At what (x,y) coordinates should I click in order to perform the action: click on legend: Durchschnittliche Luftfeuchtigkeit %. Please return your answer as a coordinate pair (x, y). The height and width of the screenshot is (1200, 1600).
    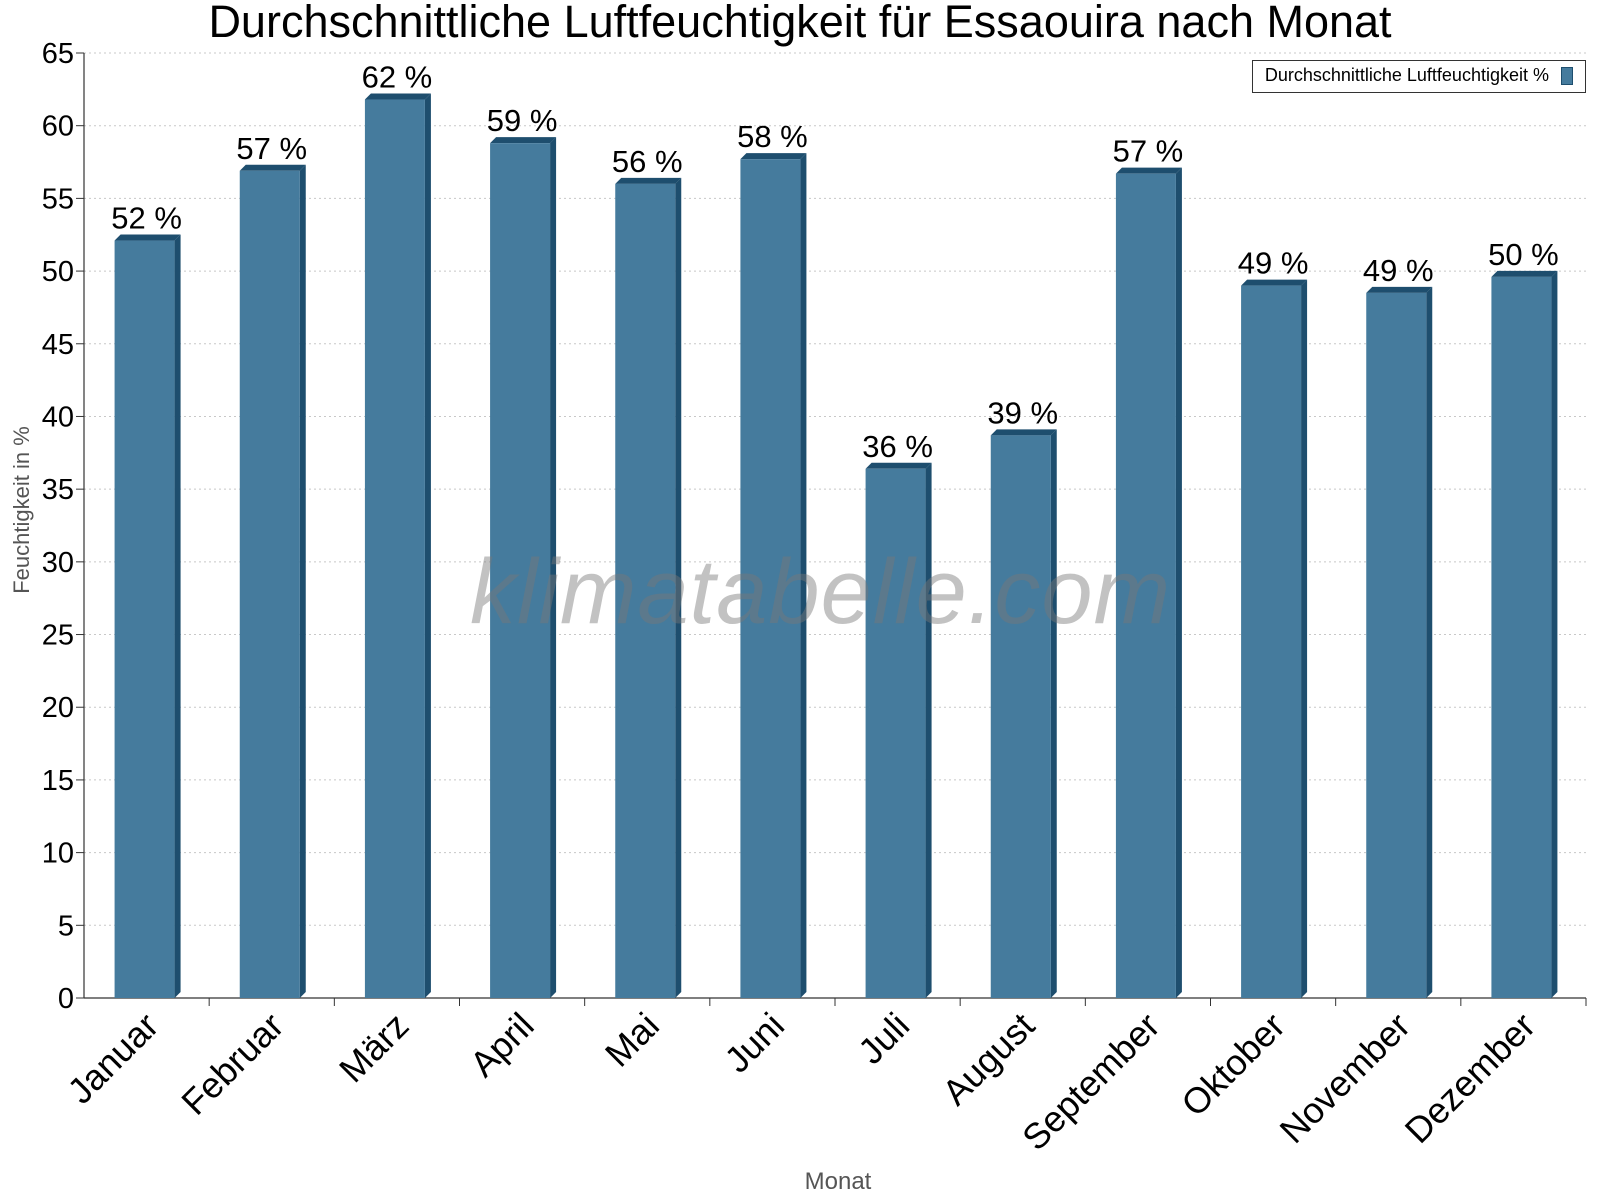
    Looking at the image, I should click on (1418, 76).